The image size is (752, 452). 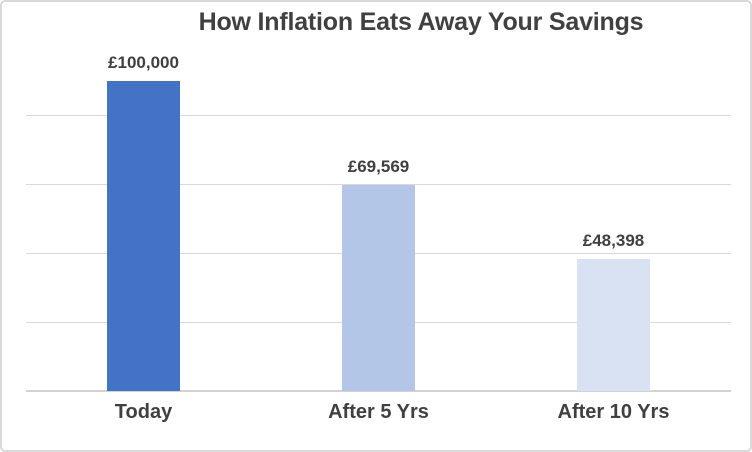 What do you see at coordinates (143, 412) in the screenshot?
I see `category-label-today: Today` at bounding box center [143, 412].